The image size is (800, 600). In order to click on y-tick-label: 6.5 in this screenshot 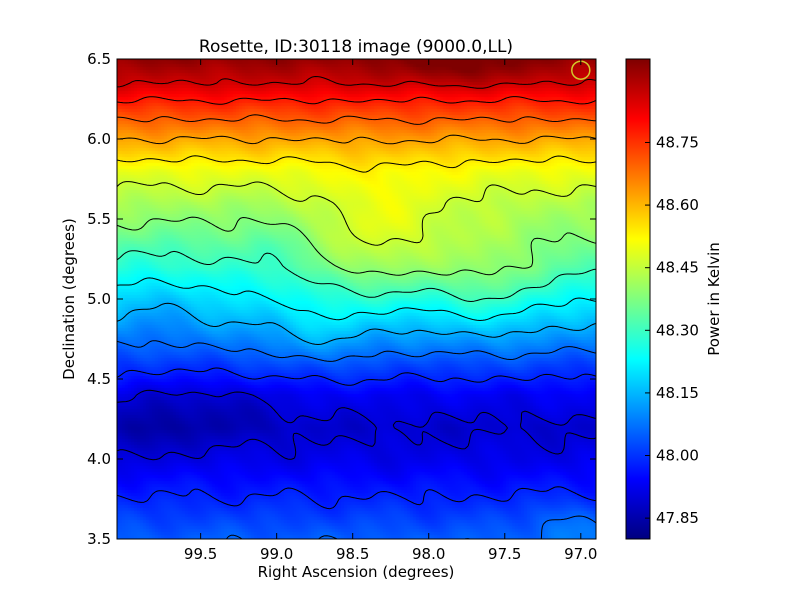, I will do `click(99, 59)`.